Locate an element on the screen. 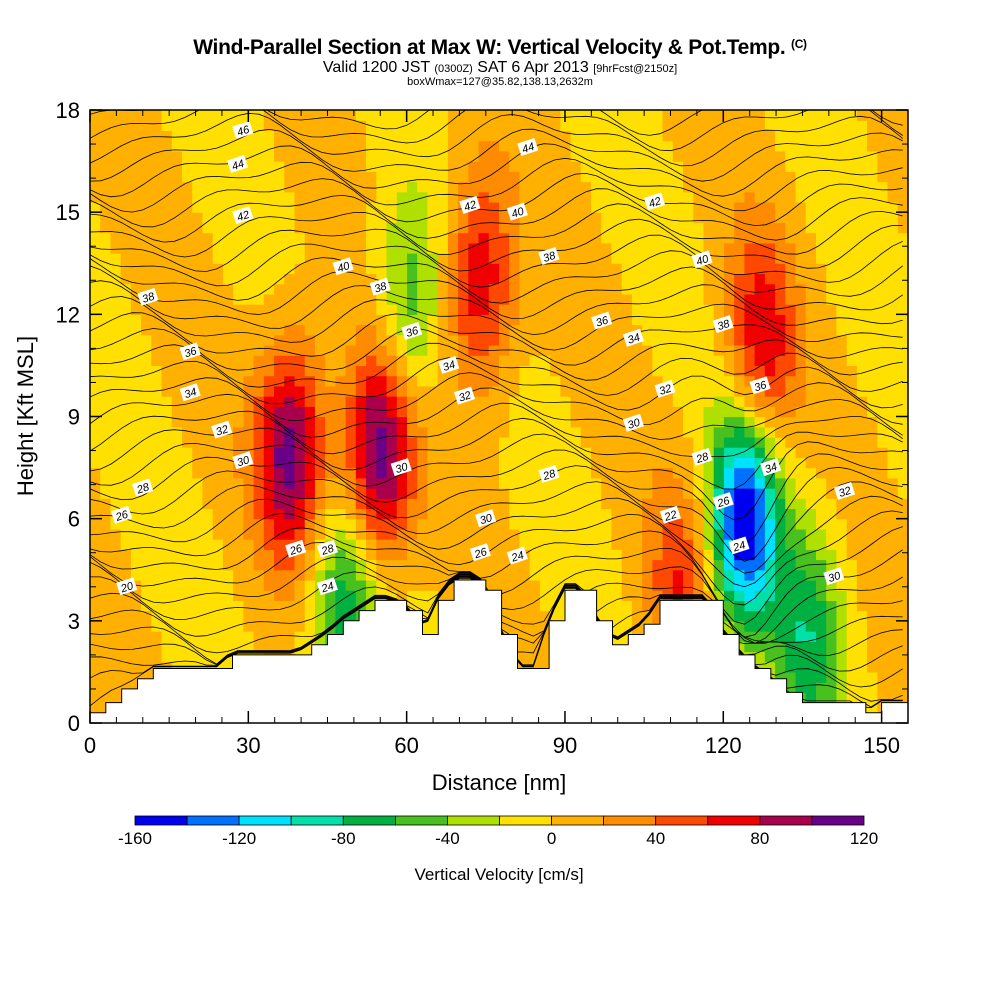 The width and height of the screenshot is (1000, 1000). theta-label-text: 26 is located at coordinates (723, 503).